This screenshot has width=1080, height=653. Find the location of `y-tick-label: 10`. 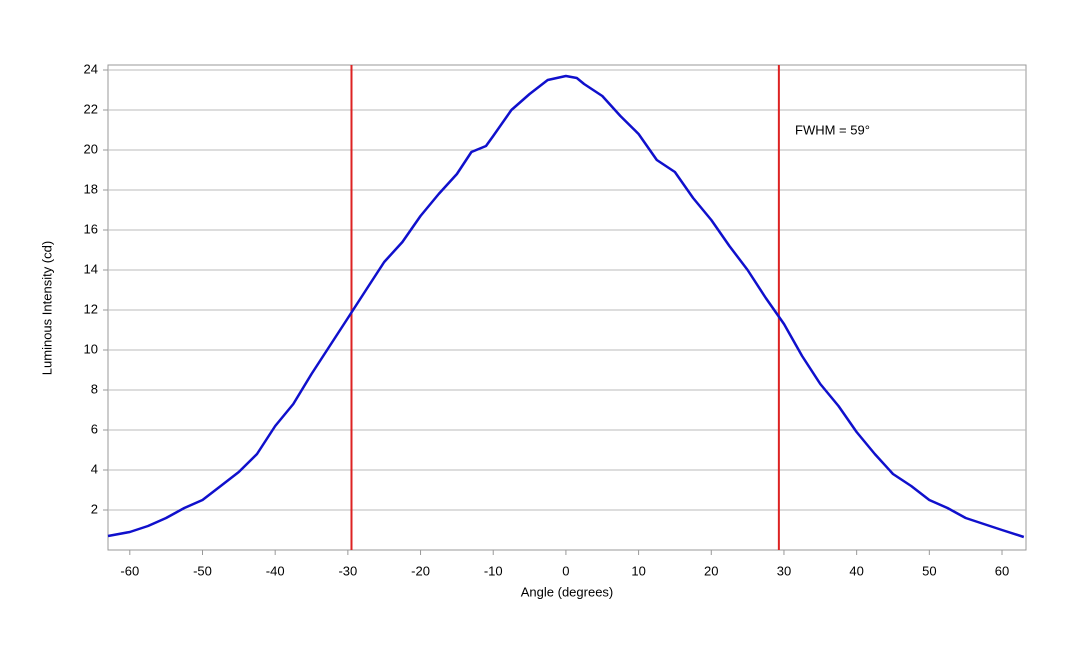

y-tick-label: 10 is located at coordinates (91, 348).